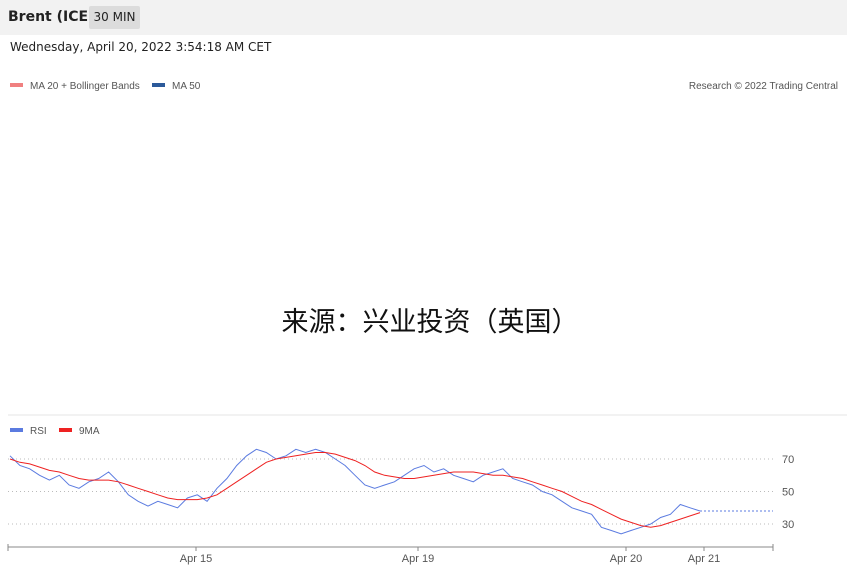 Image resolution: width=860 pixels, height=572 pixels. I want to click on rsi-line, so click(355, 491).